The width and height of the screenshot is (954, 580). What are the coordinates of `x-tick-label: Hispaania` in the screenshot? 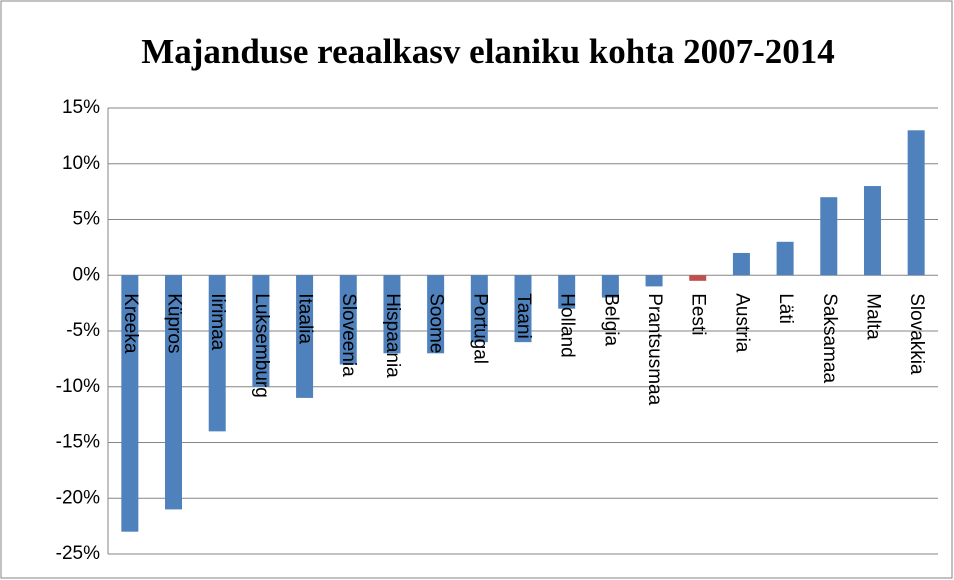 It's located at (392, 335).